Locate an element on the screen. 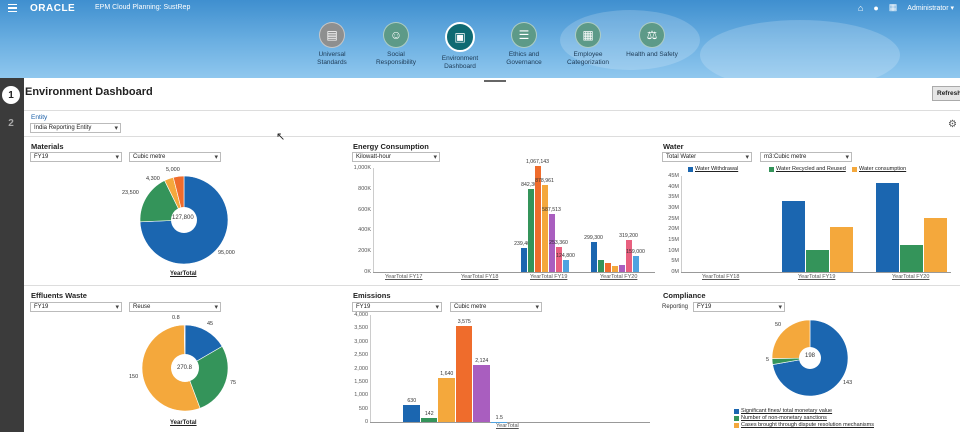 This screenshot has width=960, height=432. water-unit-dropdown: m3:Cubic metre is located at coordinates (806, 157).